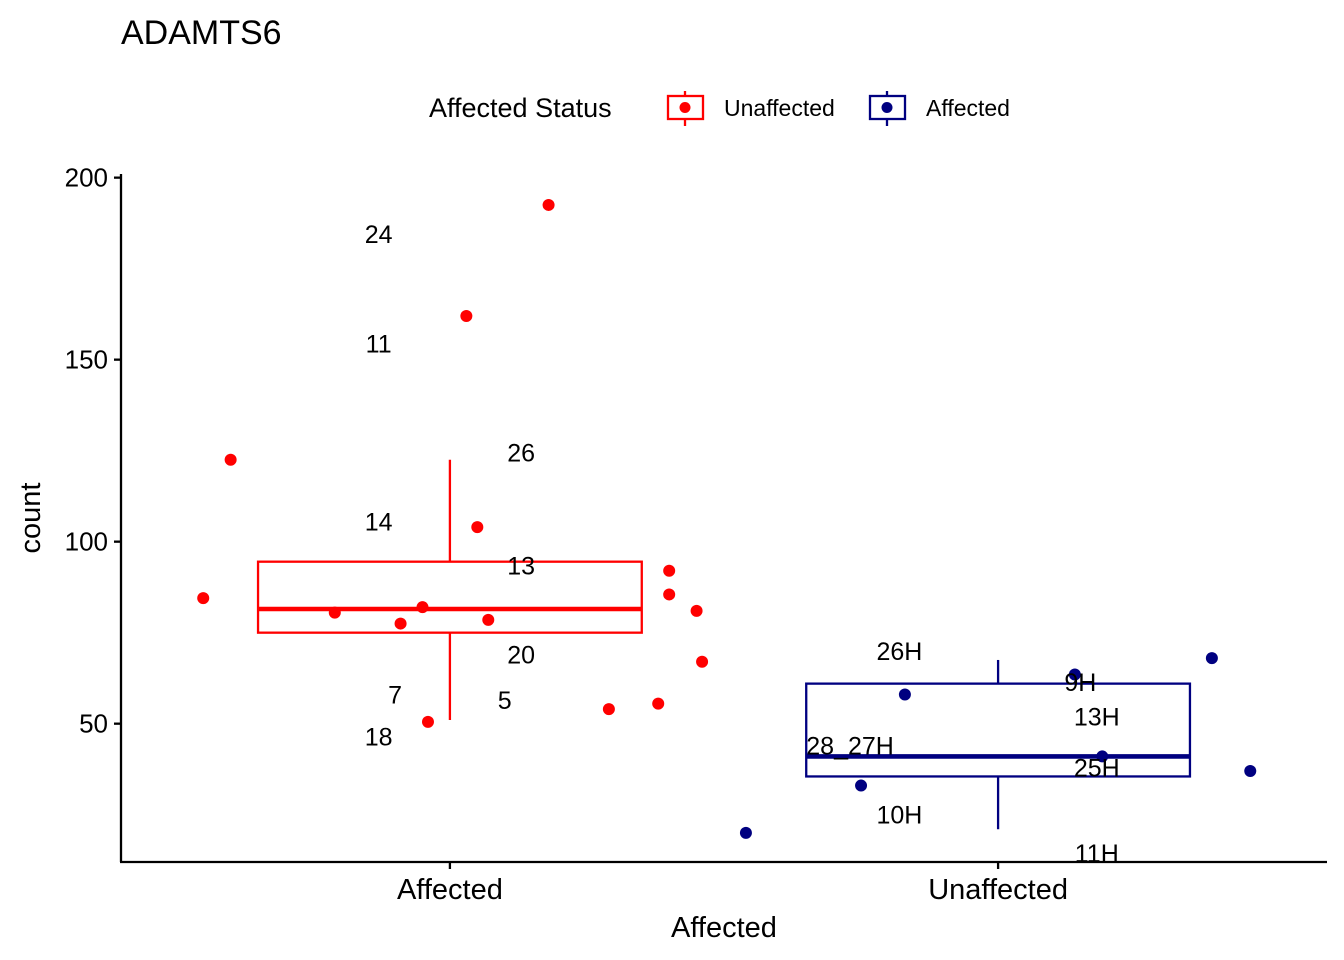  I want to click on point-label: 20, so click(521, 656).